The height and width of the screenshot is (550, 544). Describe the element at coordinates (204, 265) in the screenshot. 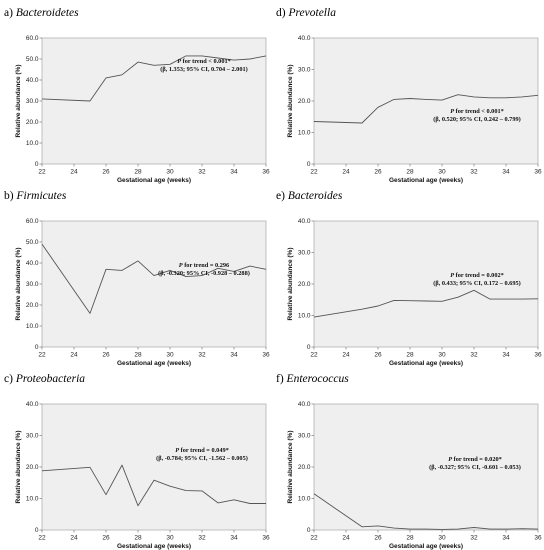

I see `trend-annotation-line1: P for trend = 0.296` at that location.